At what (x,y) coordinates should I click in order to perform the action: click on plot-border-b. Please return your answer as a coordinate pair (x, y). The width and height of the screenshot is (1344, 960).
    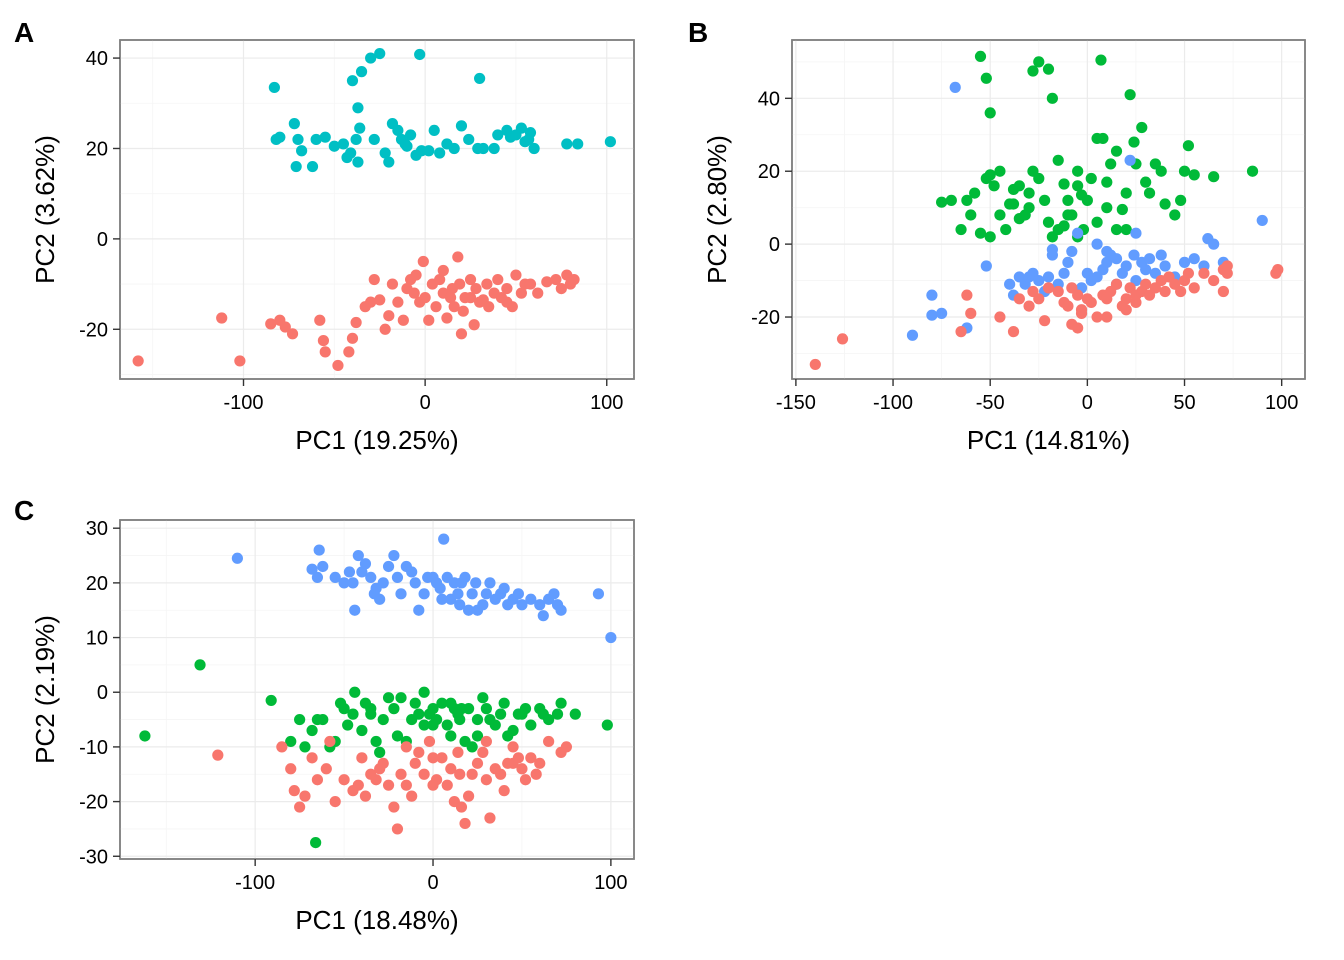
    Looking at the image, I should click on (1048, 209).